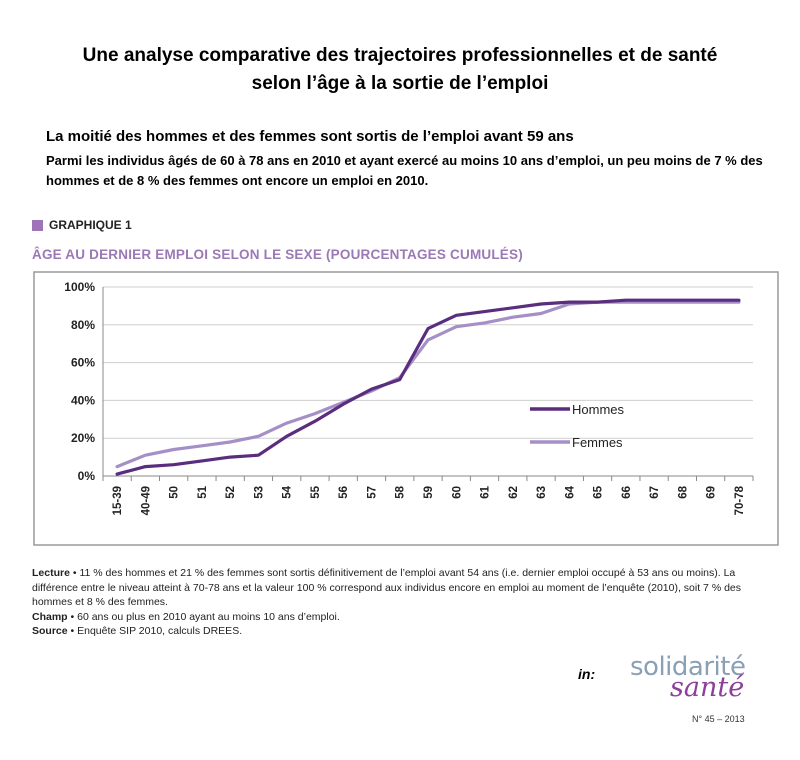 This screenshot has width=800, height=760. What do you see at coordinates (655, 492) in the screenshot?
I see `x-tick-label: 67` at bounding box center [655, 492].